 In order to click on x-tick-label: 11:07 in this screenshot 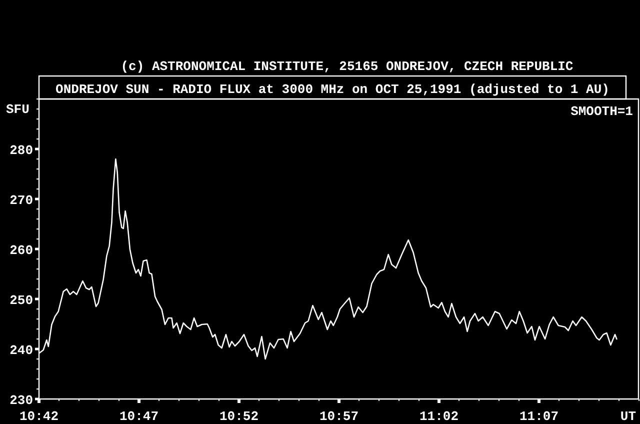, I will do `click(539, 416)`.